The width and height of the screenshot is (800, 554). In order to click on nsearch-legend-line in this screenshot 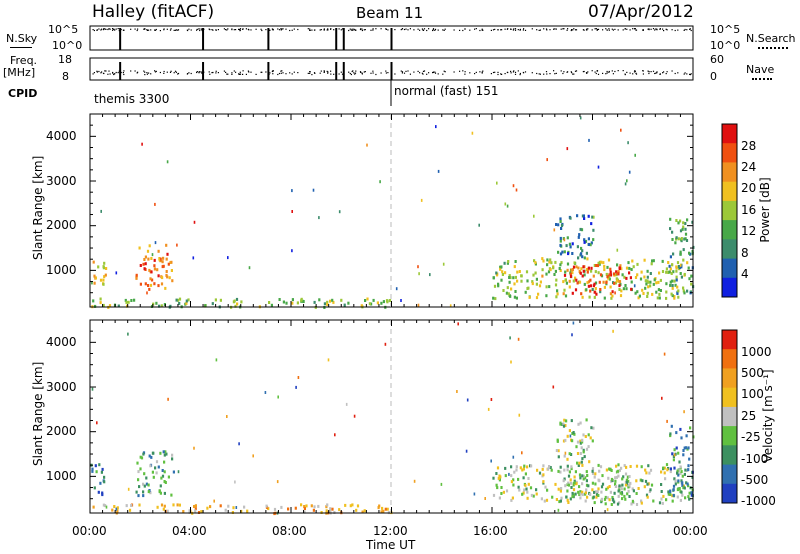, I will do `click(773, 48)`.